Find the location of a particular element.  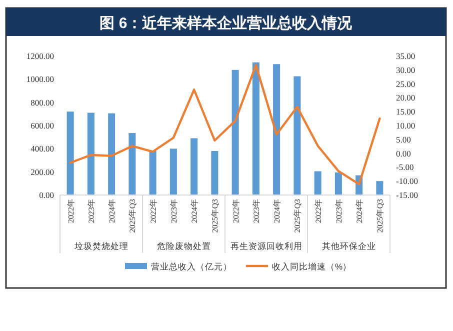

y2-tick-label: 25.00 is located at coordinates (406, 83).